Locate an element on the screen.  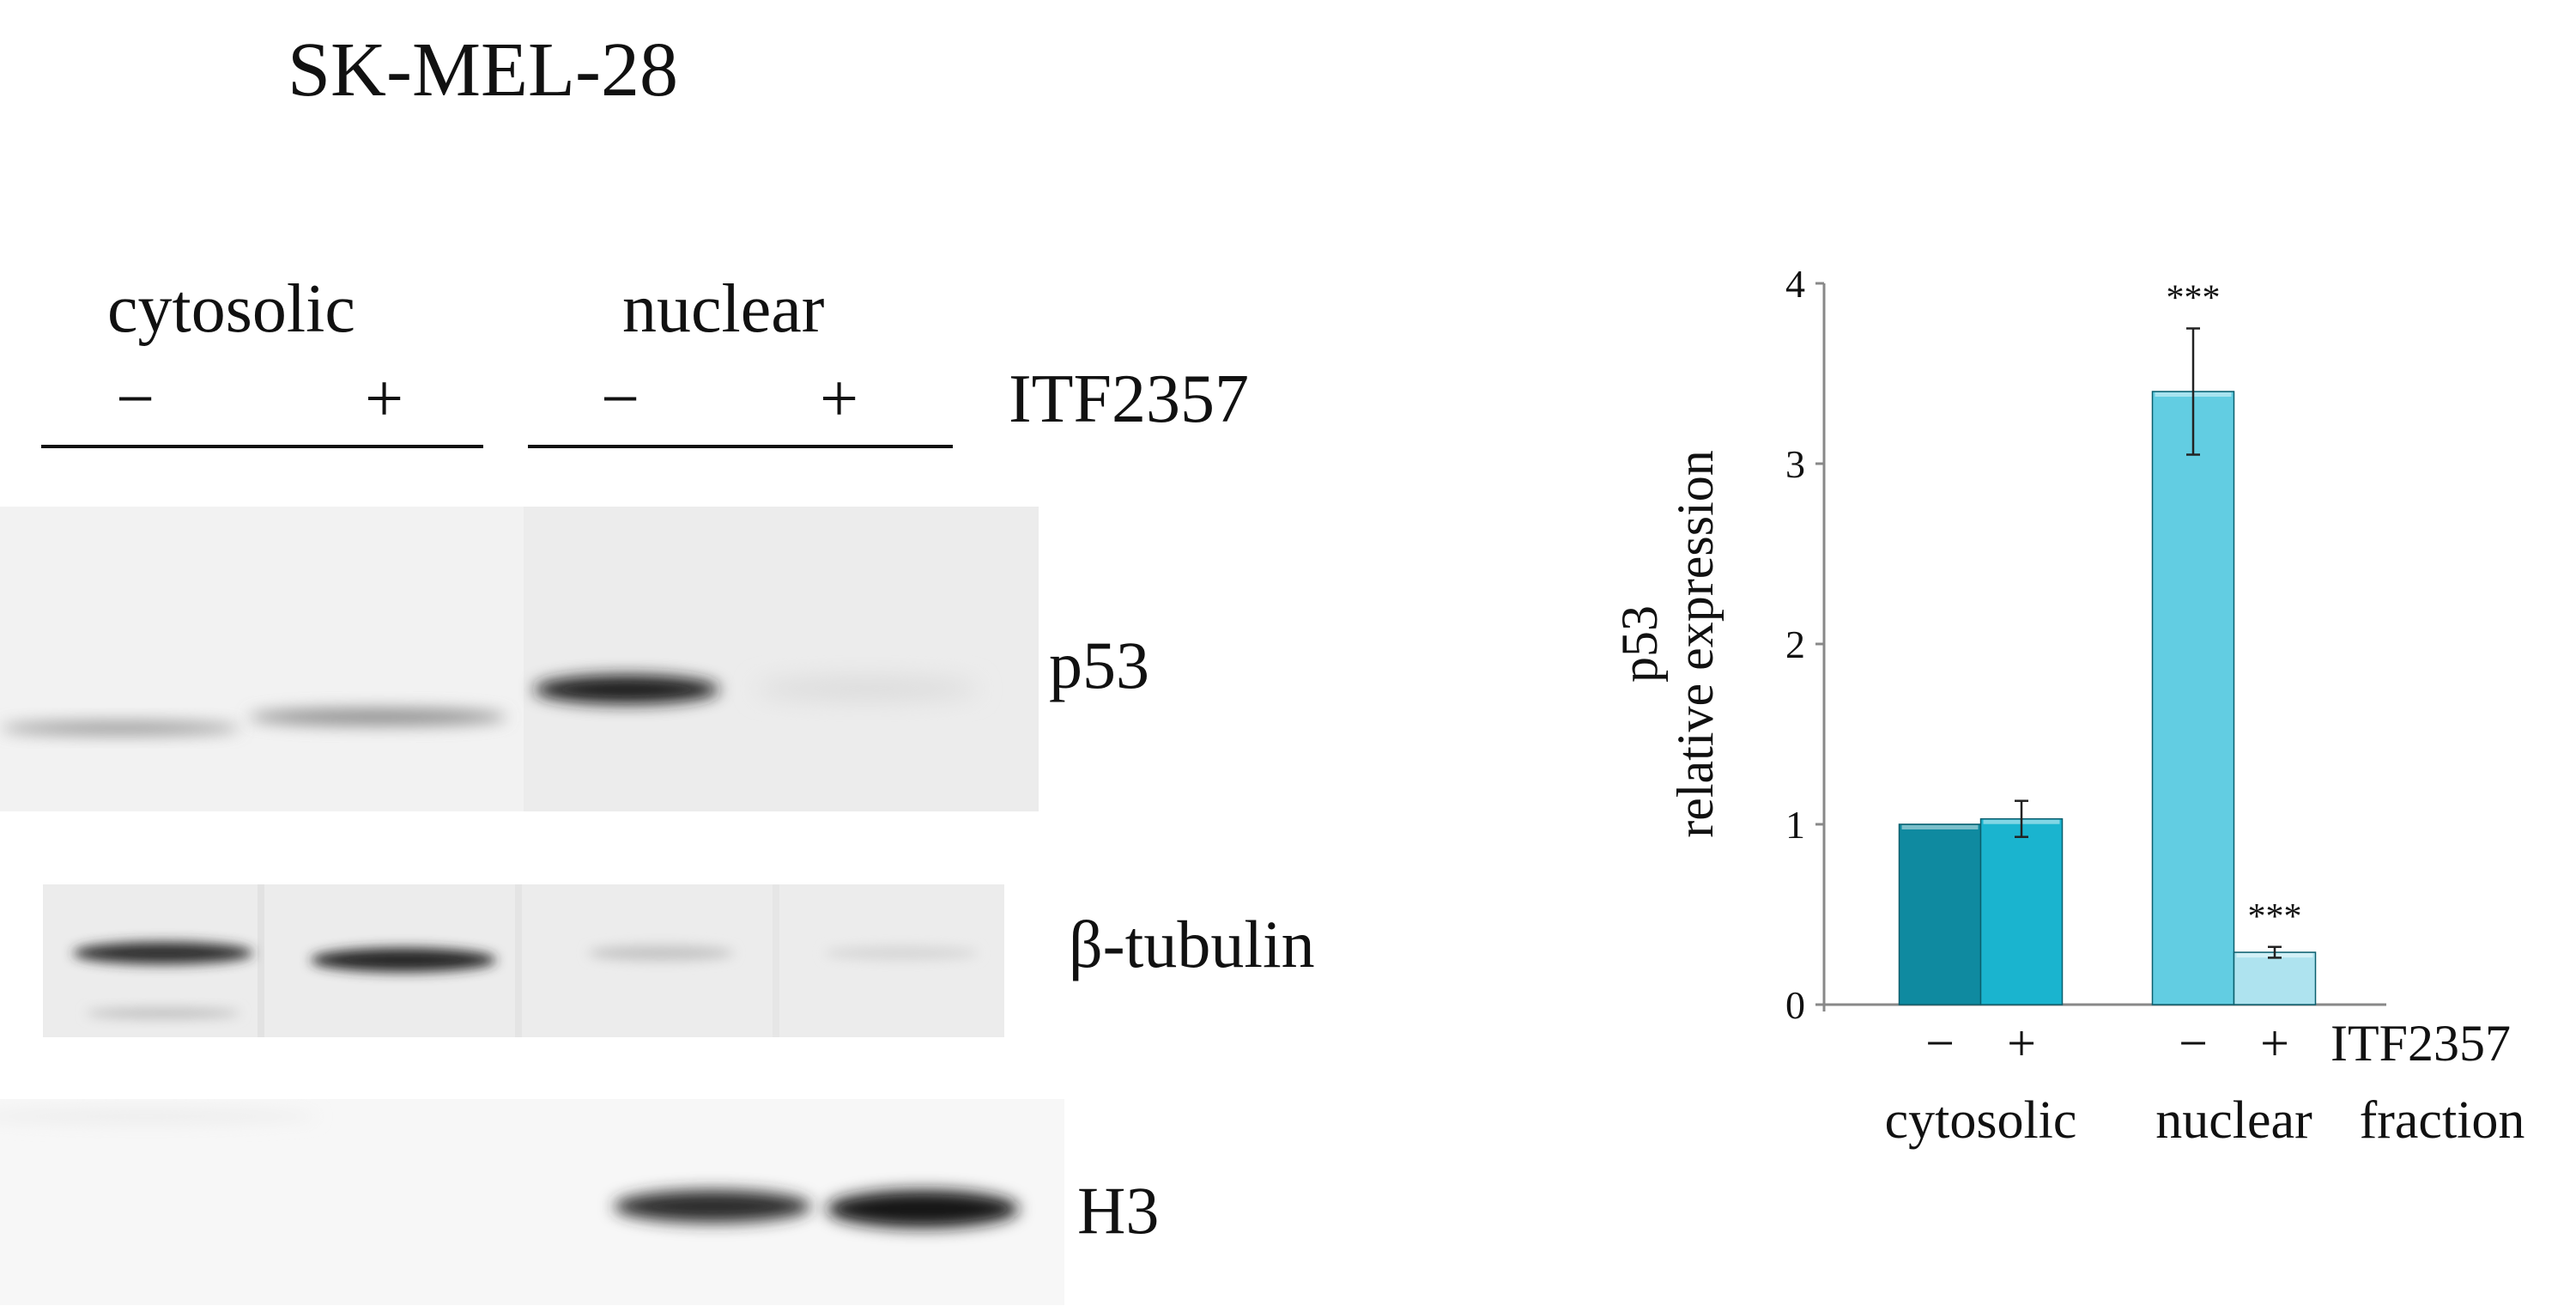
significance-label-3: *** is located at coordinates (2194, 299).